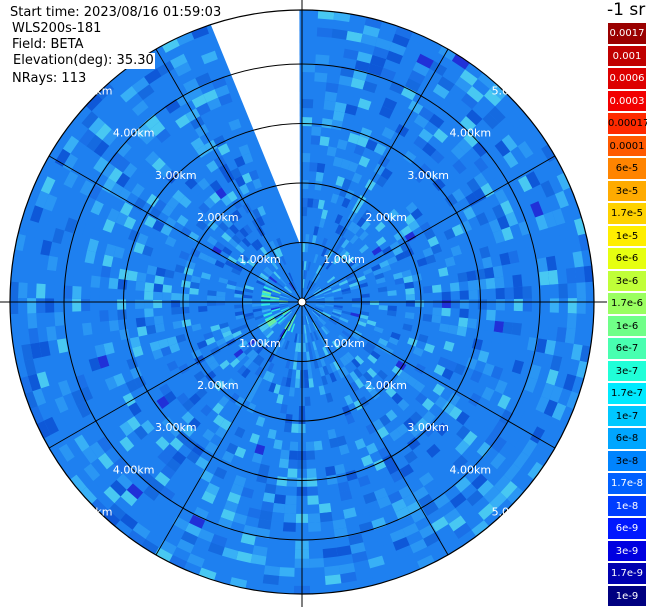 The width and height of the screenshot is (647, 608). Describe the element at coordinates (627, 78) in the screenshot. I see `colorbar-entry: 0.0006` at that location.